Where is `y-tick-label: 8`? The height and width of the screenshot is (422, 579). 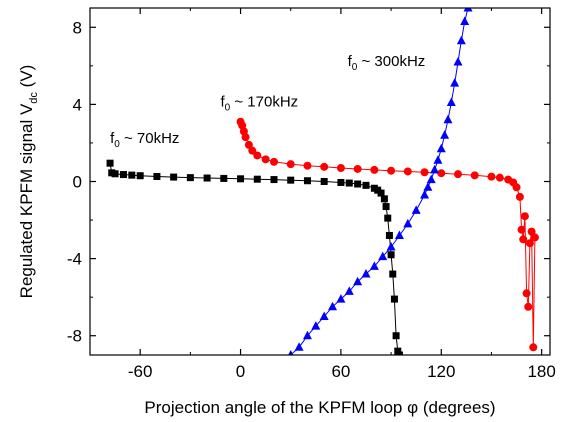 y-tick-label: 8 is located at coordinates (77, 27).